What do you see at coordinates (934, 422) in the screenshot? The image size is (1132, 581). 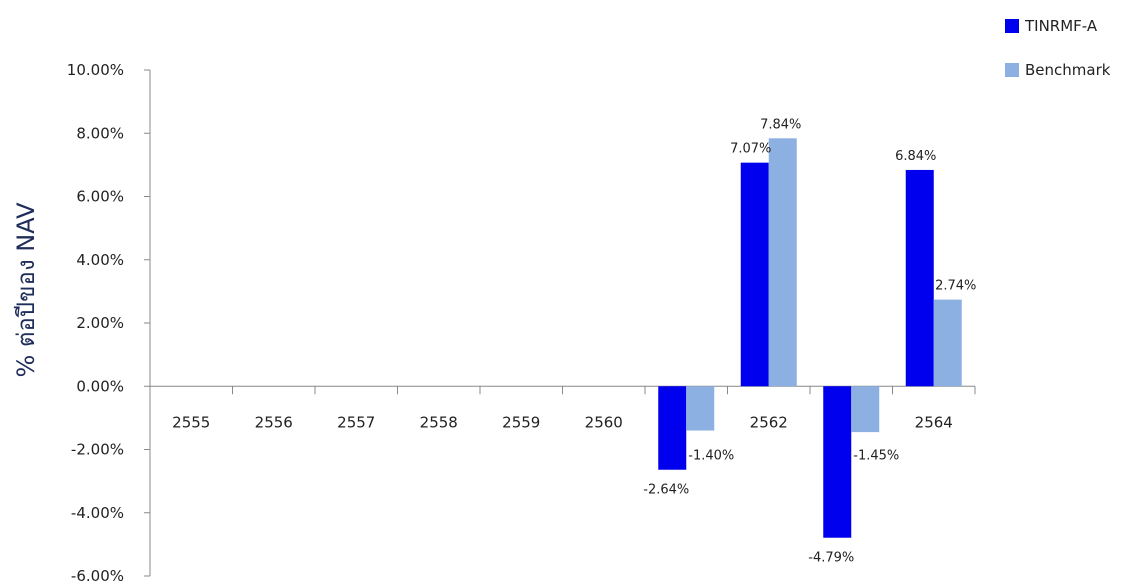 I see `x-tick-label: 2564` at bounding box center [934, 422].